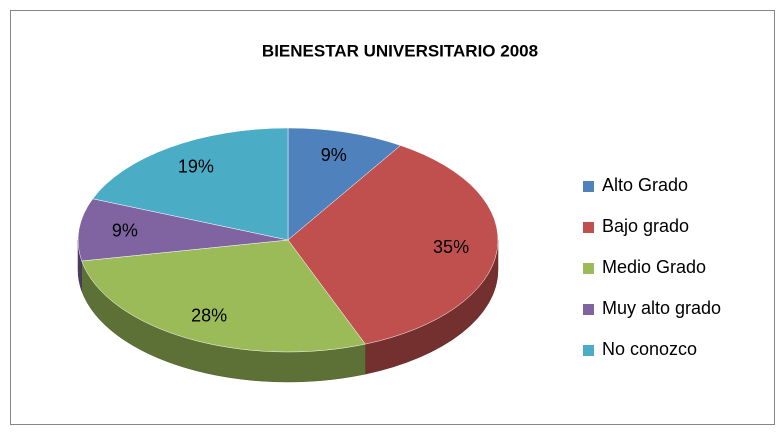 This screenshot has height=433, width=782. Describe the element at coordinates (451, 247) in the screenshot. I see `data-label: 35%` at that location.